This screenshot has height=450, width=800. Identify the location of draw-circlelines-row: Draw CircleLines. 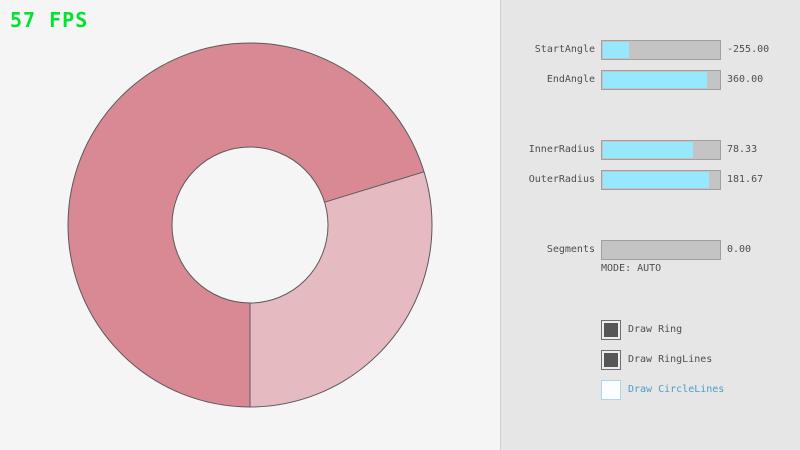
(650, 390).